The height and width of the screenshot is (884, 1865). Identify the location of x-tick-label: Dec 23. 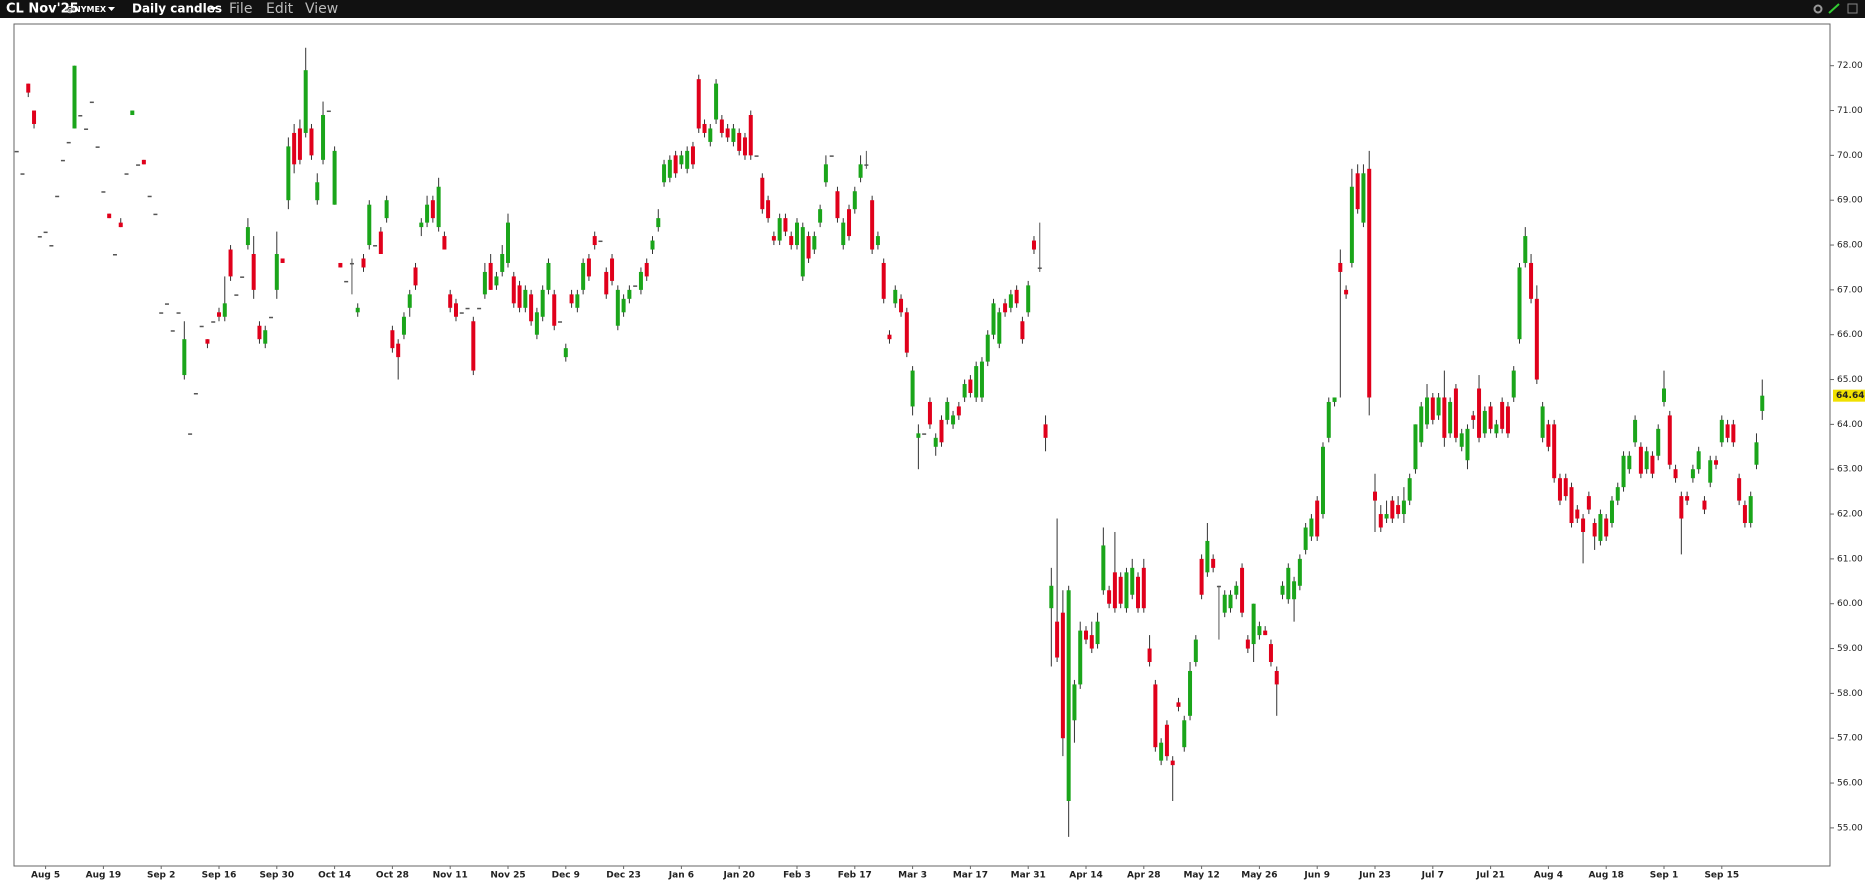
(623, 876).